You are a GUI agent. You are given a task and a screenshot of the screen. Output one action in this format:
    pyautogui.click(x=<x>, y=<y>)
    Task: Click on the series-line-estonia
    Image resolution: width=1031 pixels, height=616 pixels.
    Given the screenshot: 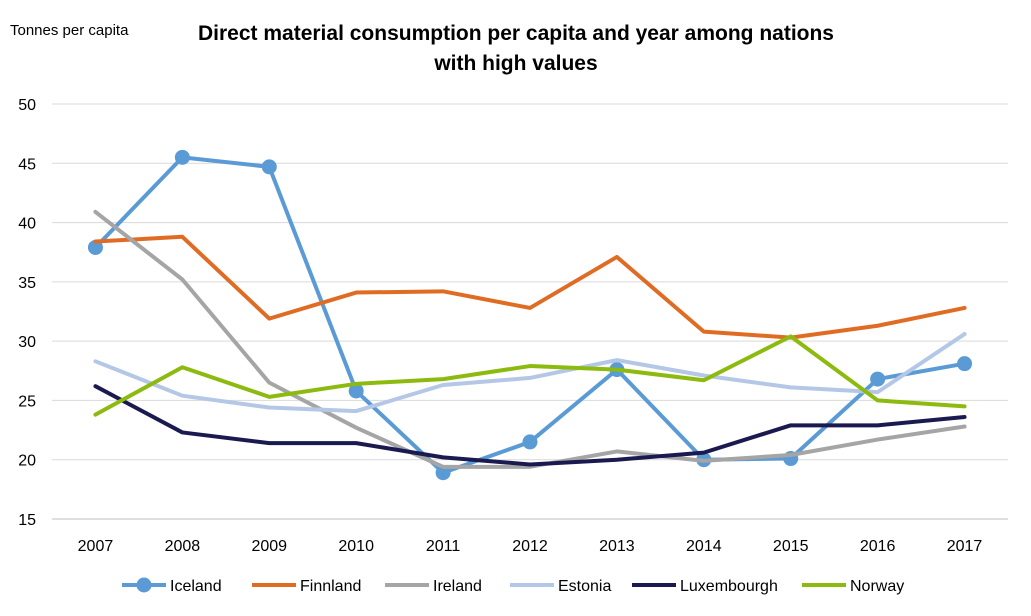 What is the action you would take?
    pyautogui.click(x=530, y=373)
    